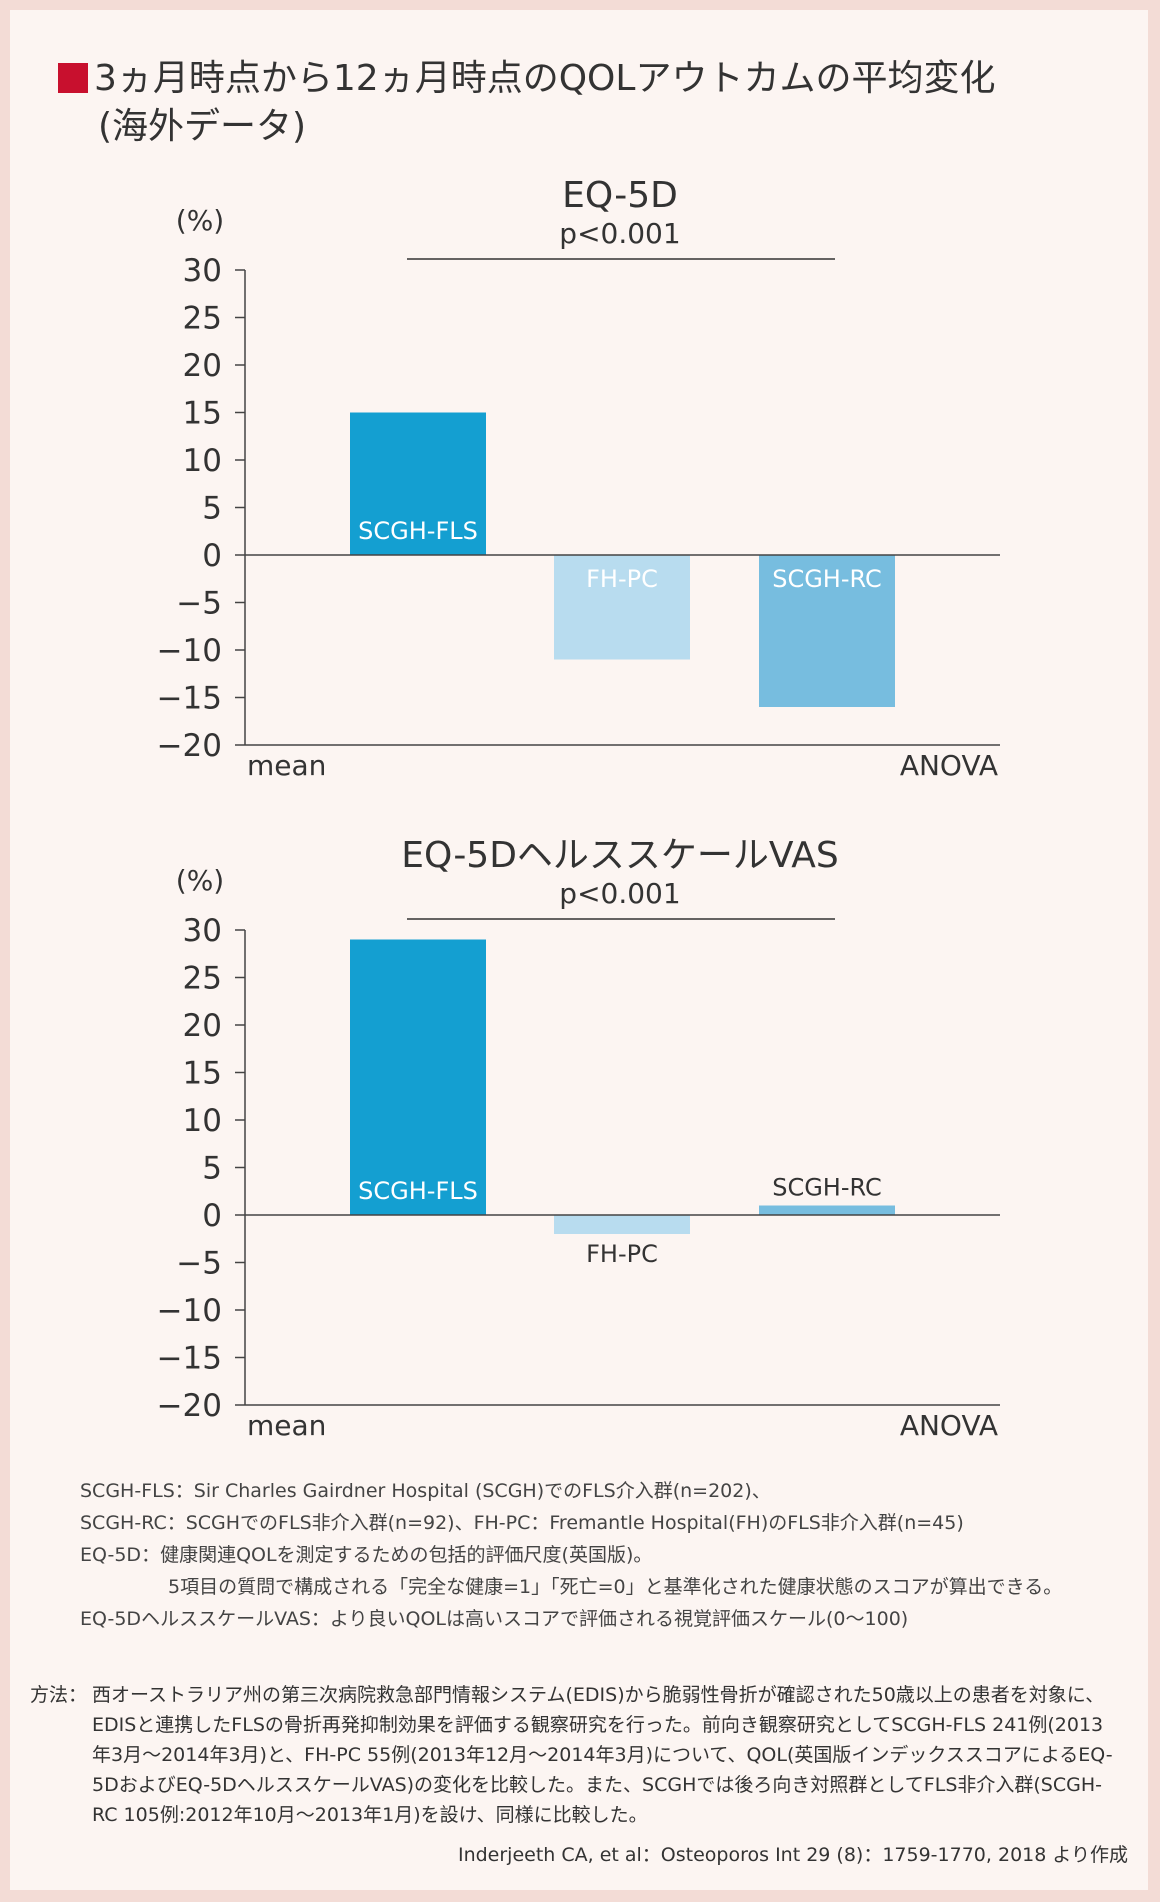  What do you see at coordinates (620, 855) in the screenshot?
I see `chart-title: EQ-5DヘルススケールVAS` at bounding box center [620, 855].